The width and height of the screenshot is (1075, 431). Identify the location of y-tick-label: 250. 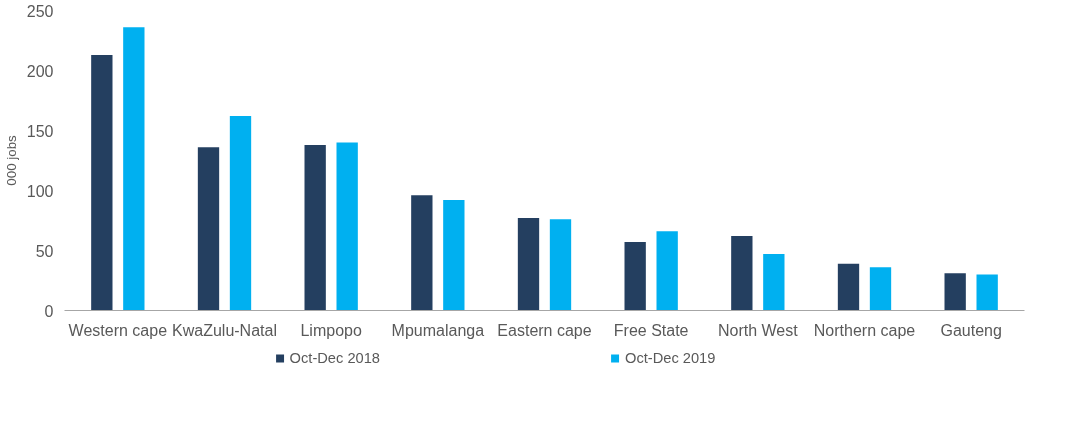
(40, 11).